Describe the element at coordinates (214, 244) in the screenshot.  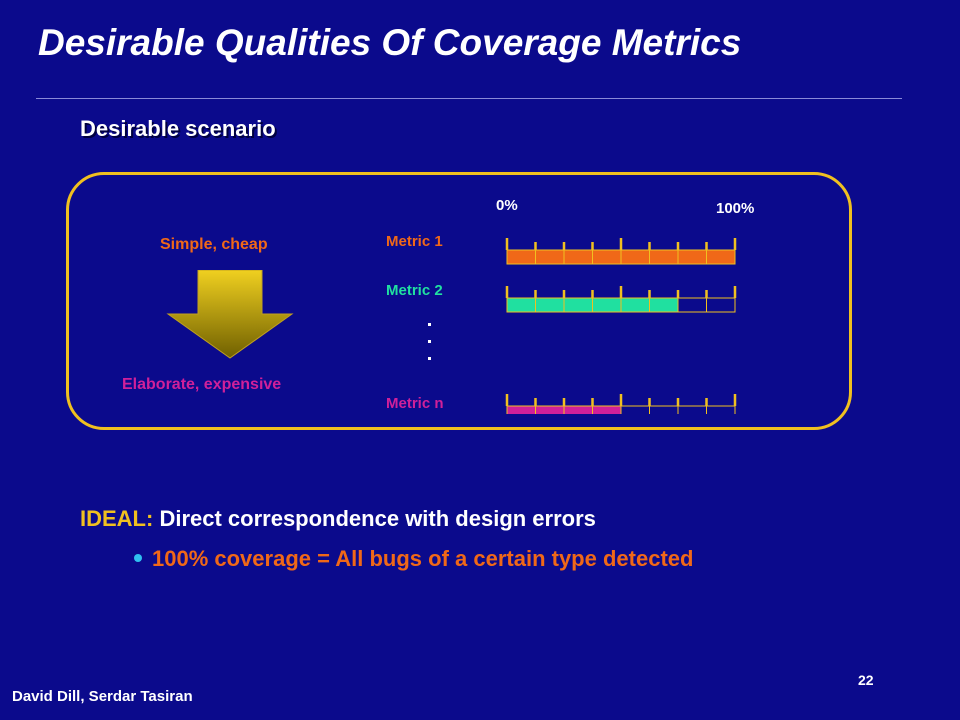
I see `simple-cheap-label: Simple, cheap` at that location.